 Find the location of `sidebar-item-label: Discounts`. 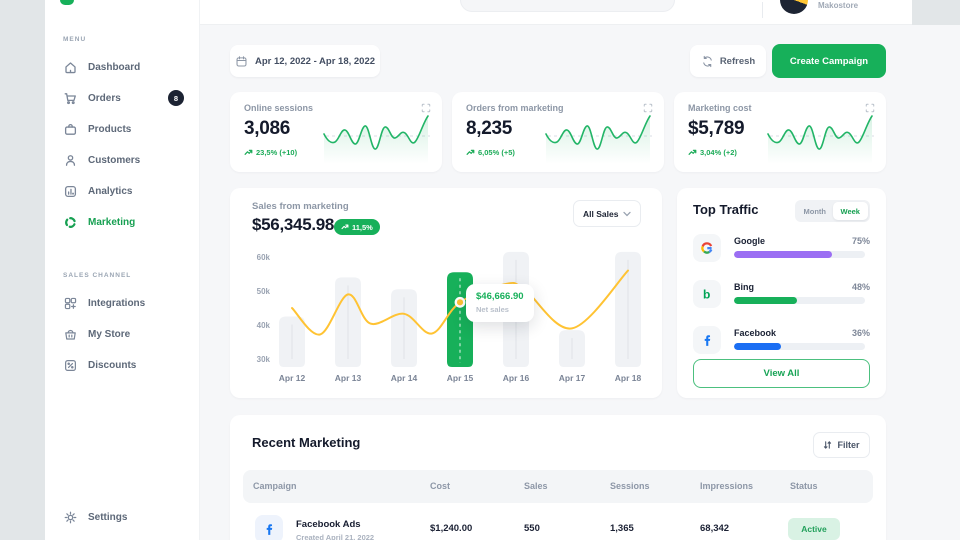

sidebar-item-label: Discounts is located at coordinates (112, 365).